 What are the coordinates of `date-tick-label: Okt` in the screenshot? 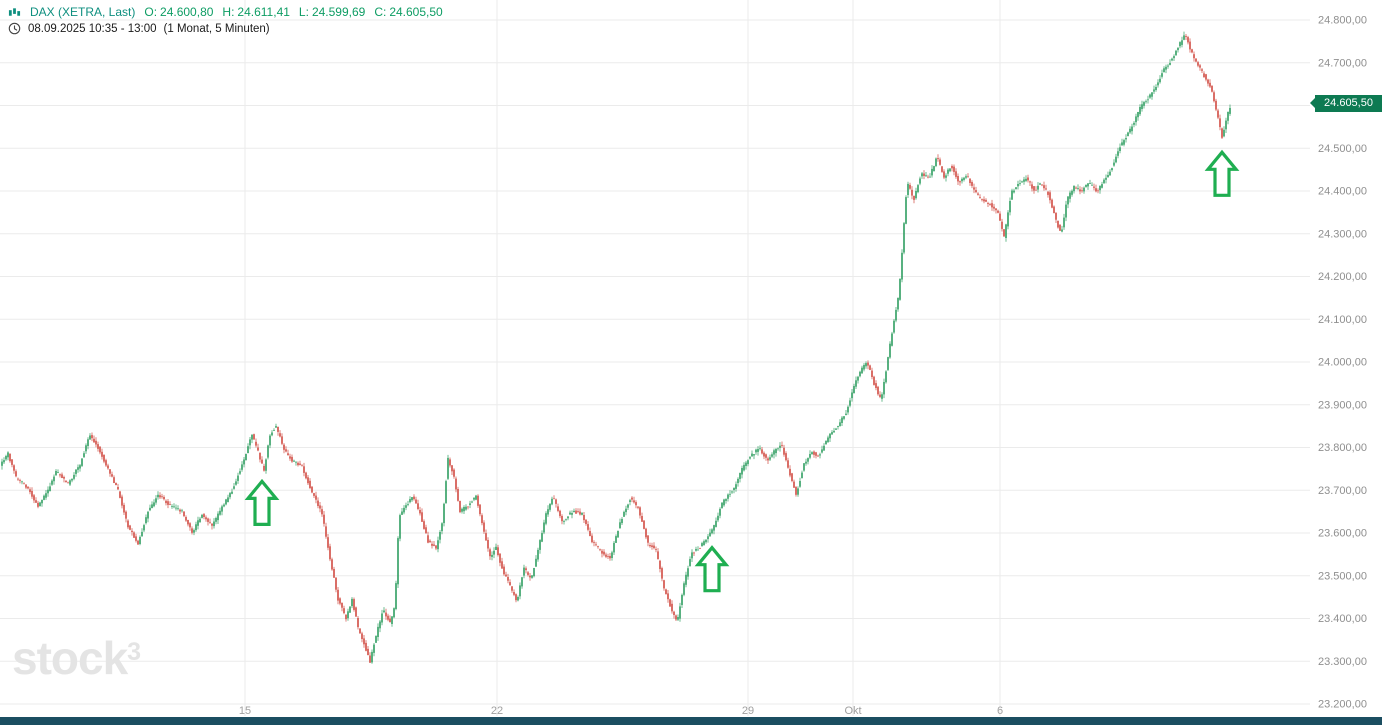 It's located at (852, 711).